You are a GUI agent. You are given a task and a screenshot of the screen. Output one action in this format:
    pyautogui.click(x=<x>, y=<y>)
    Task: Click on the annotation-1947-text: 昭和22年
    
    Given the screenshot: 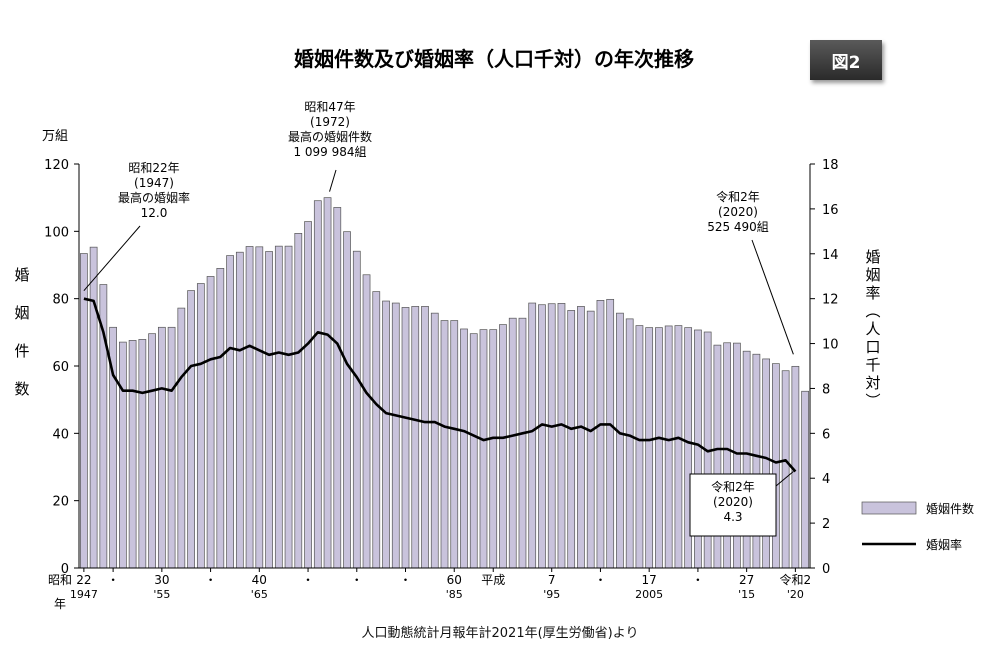 What is the action you would take?
    pyautogui.click(x=153, y=168)
    